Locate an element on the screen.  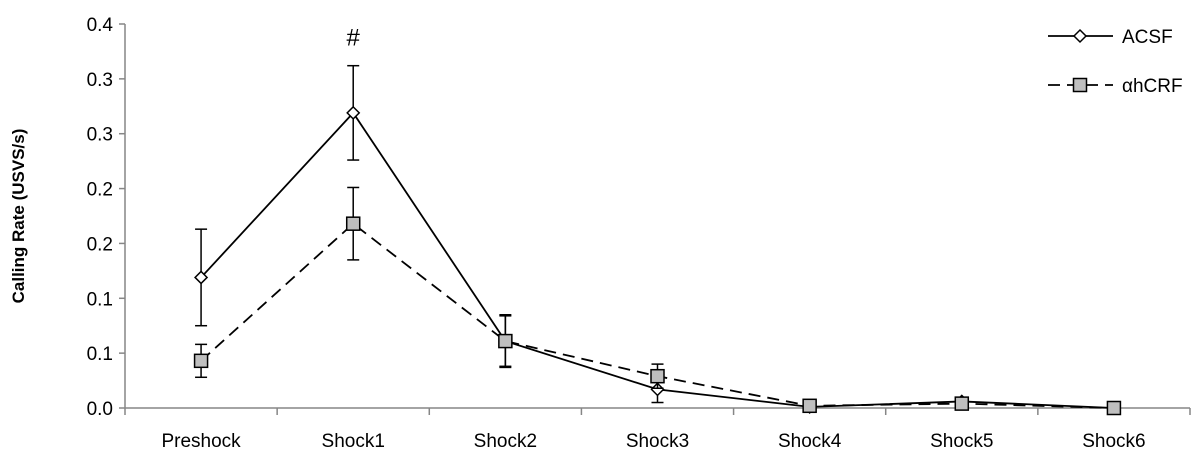
x-tick-label: Preshock is located at coordinates (201, 441).